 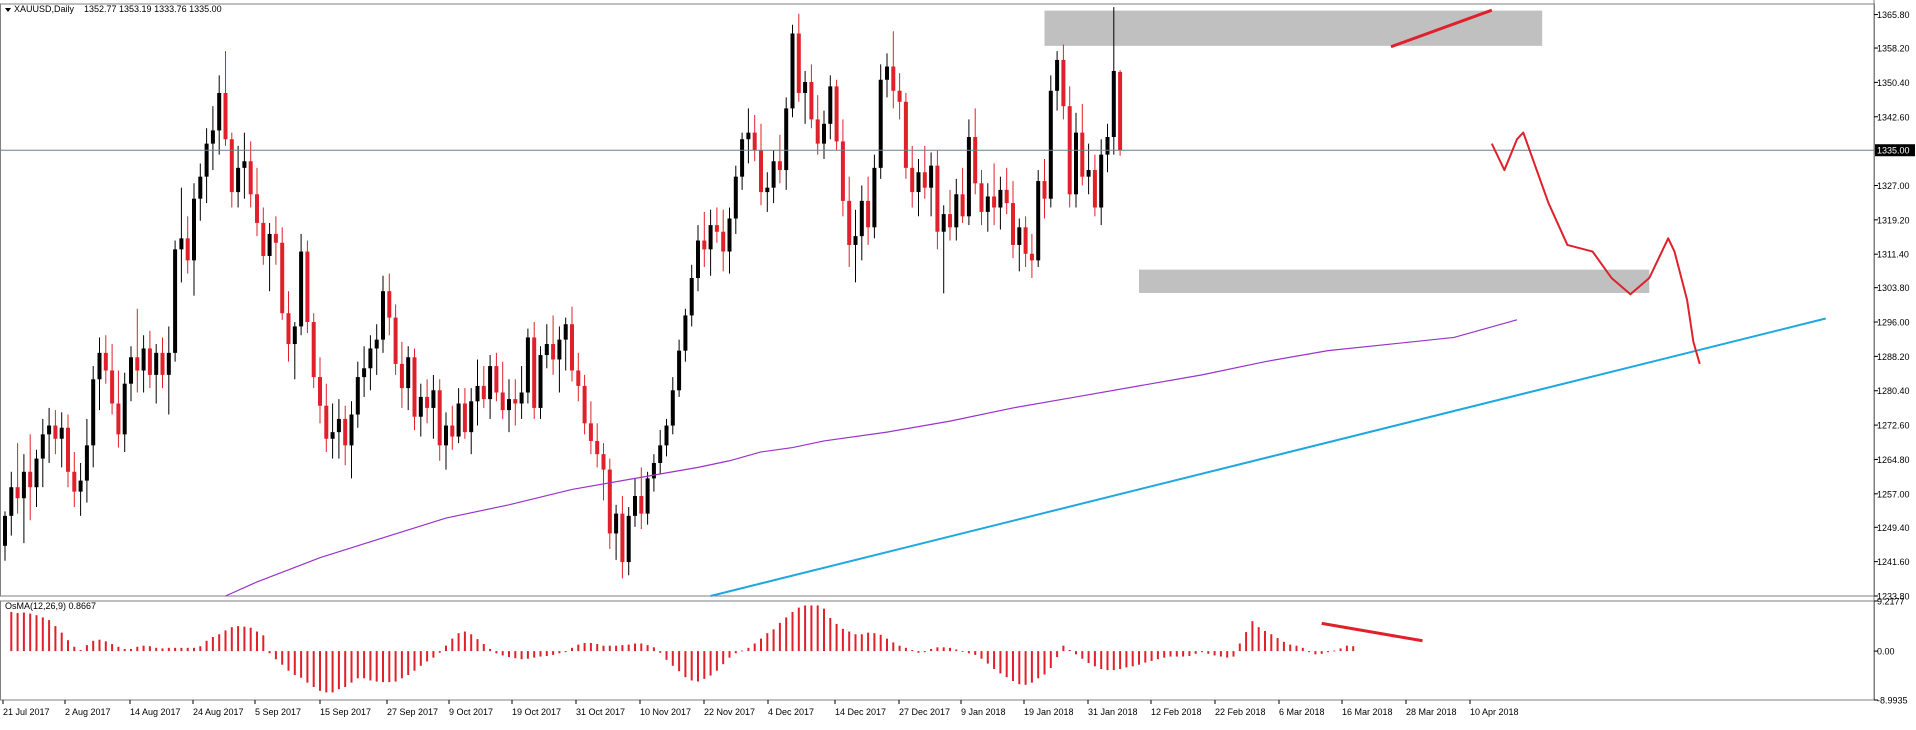 I want to click on price-tick-label: 1241.60, so click(x=1893, y=562).